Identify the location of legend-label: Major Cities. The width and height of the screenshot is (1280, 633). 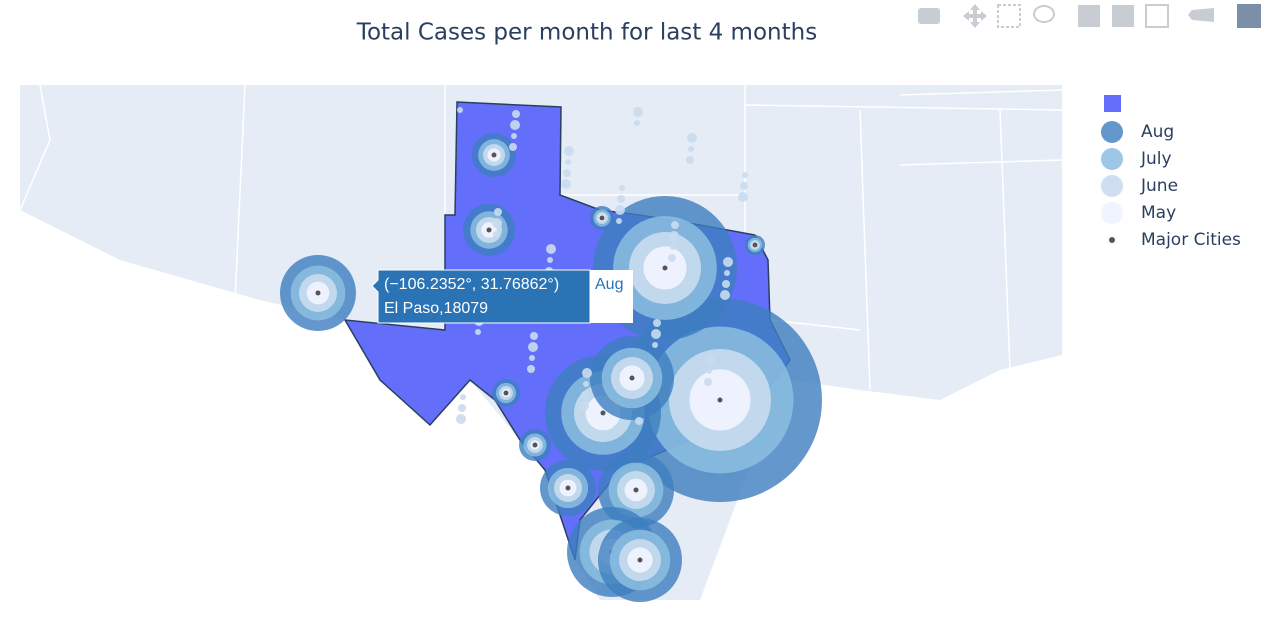
(1191, 240).